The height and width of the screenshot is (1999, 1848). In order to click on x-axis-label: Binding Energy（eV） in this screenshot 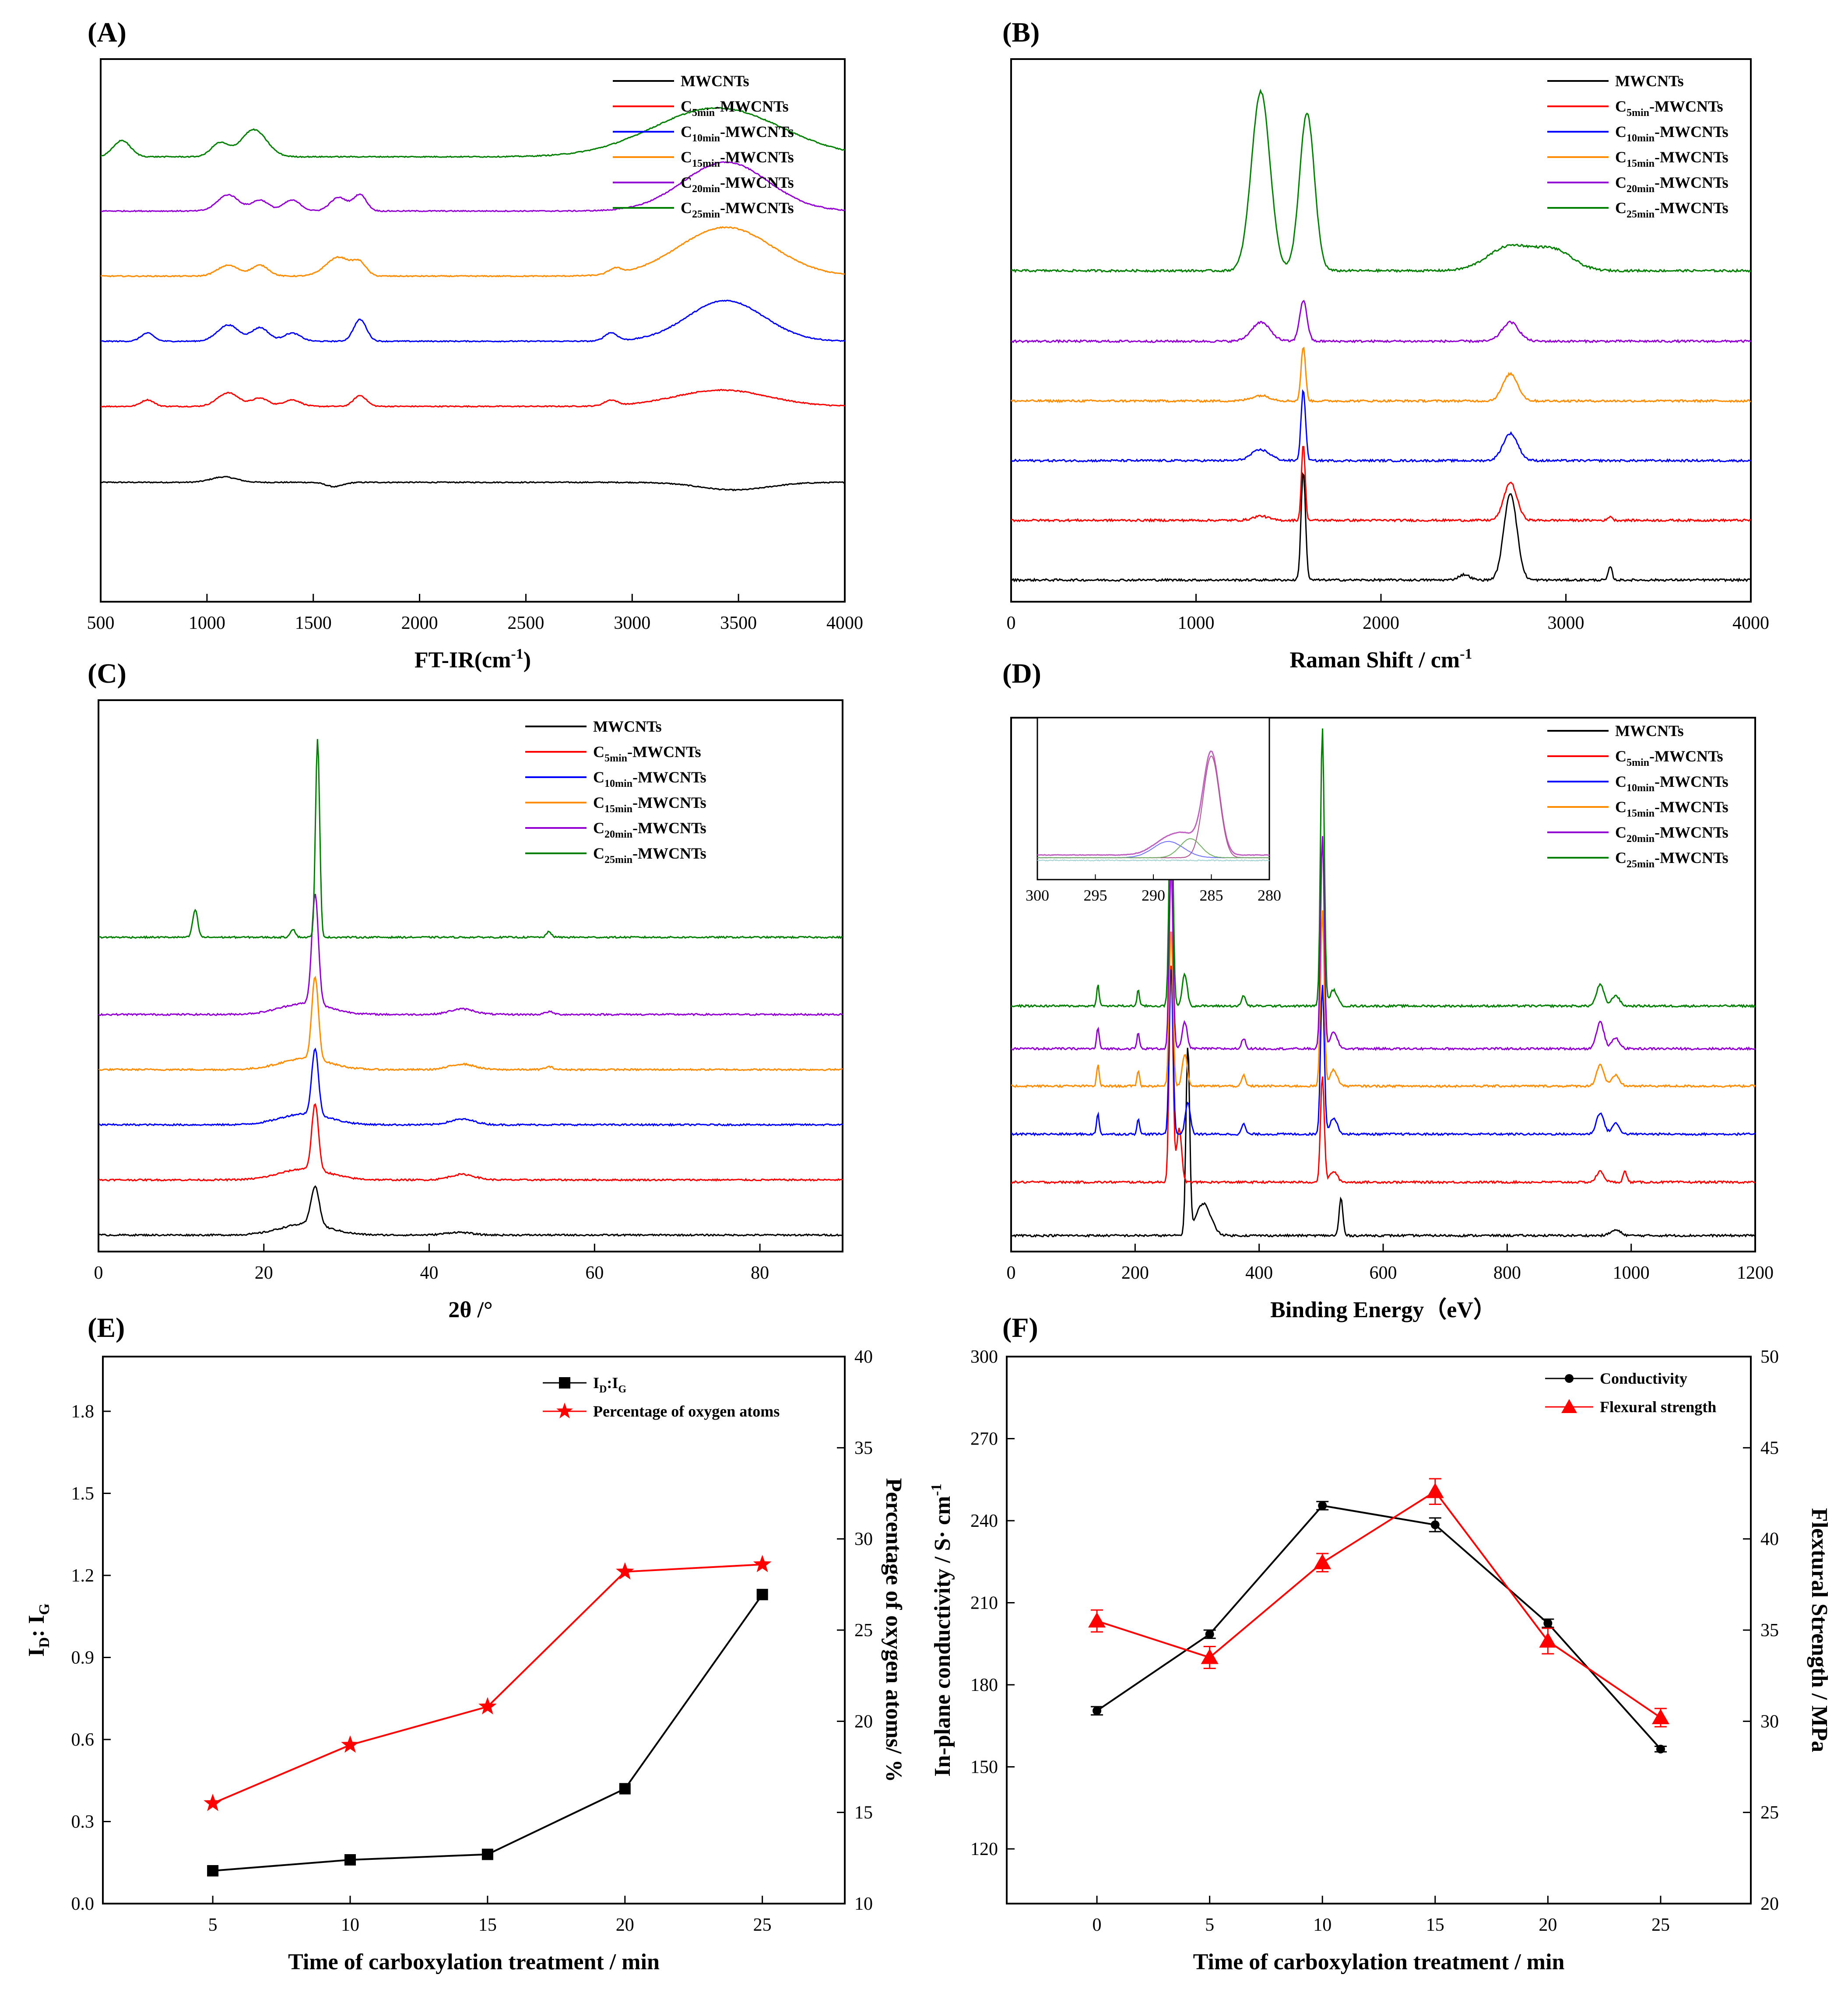, I will do `click(1383, 1309)`.